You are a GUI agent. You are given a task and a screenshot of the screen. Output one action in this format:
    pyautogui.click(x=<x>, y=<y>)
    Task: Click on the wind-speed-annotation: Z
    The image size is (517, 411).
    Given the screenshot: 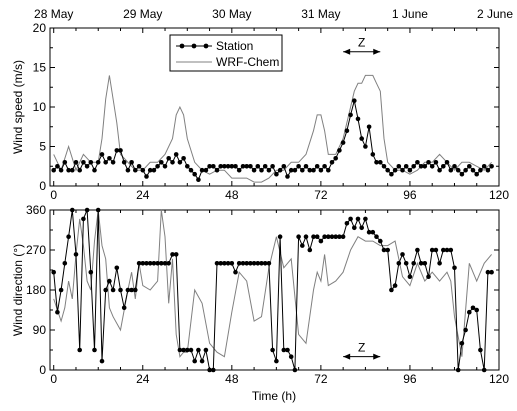 What is the action you would take?
    pyautogui.click(x=362, y=45)
    